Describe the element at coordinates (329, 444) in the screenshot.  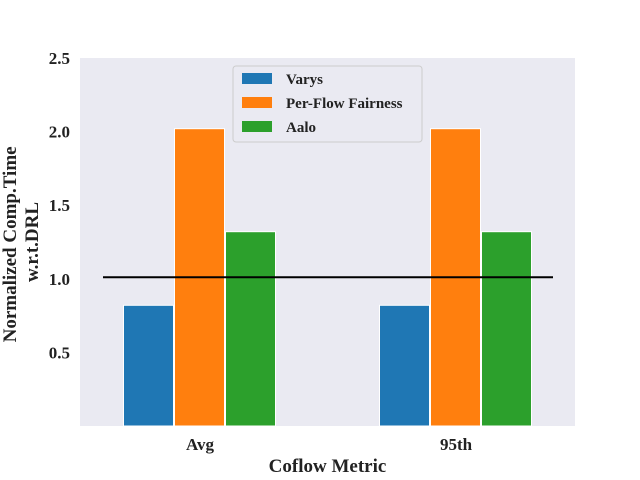
I see `x-axis-ticks: Avg 95th` at that location.